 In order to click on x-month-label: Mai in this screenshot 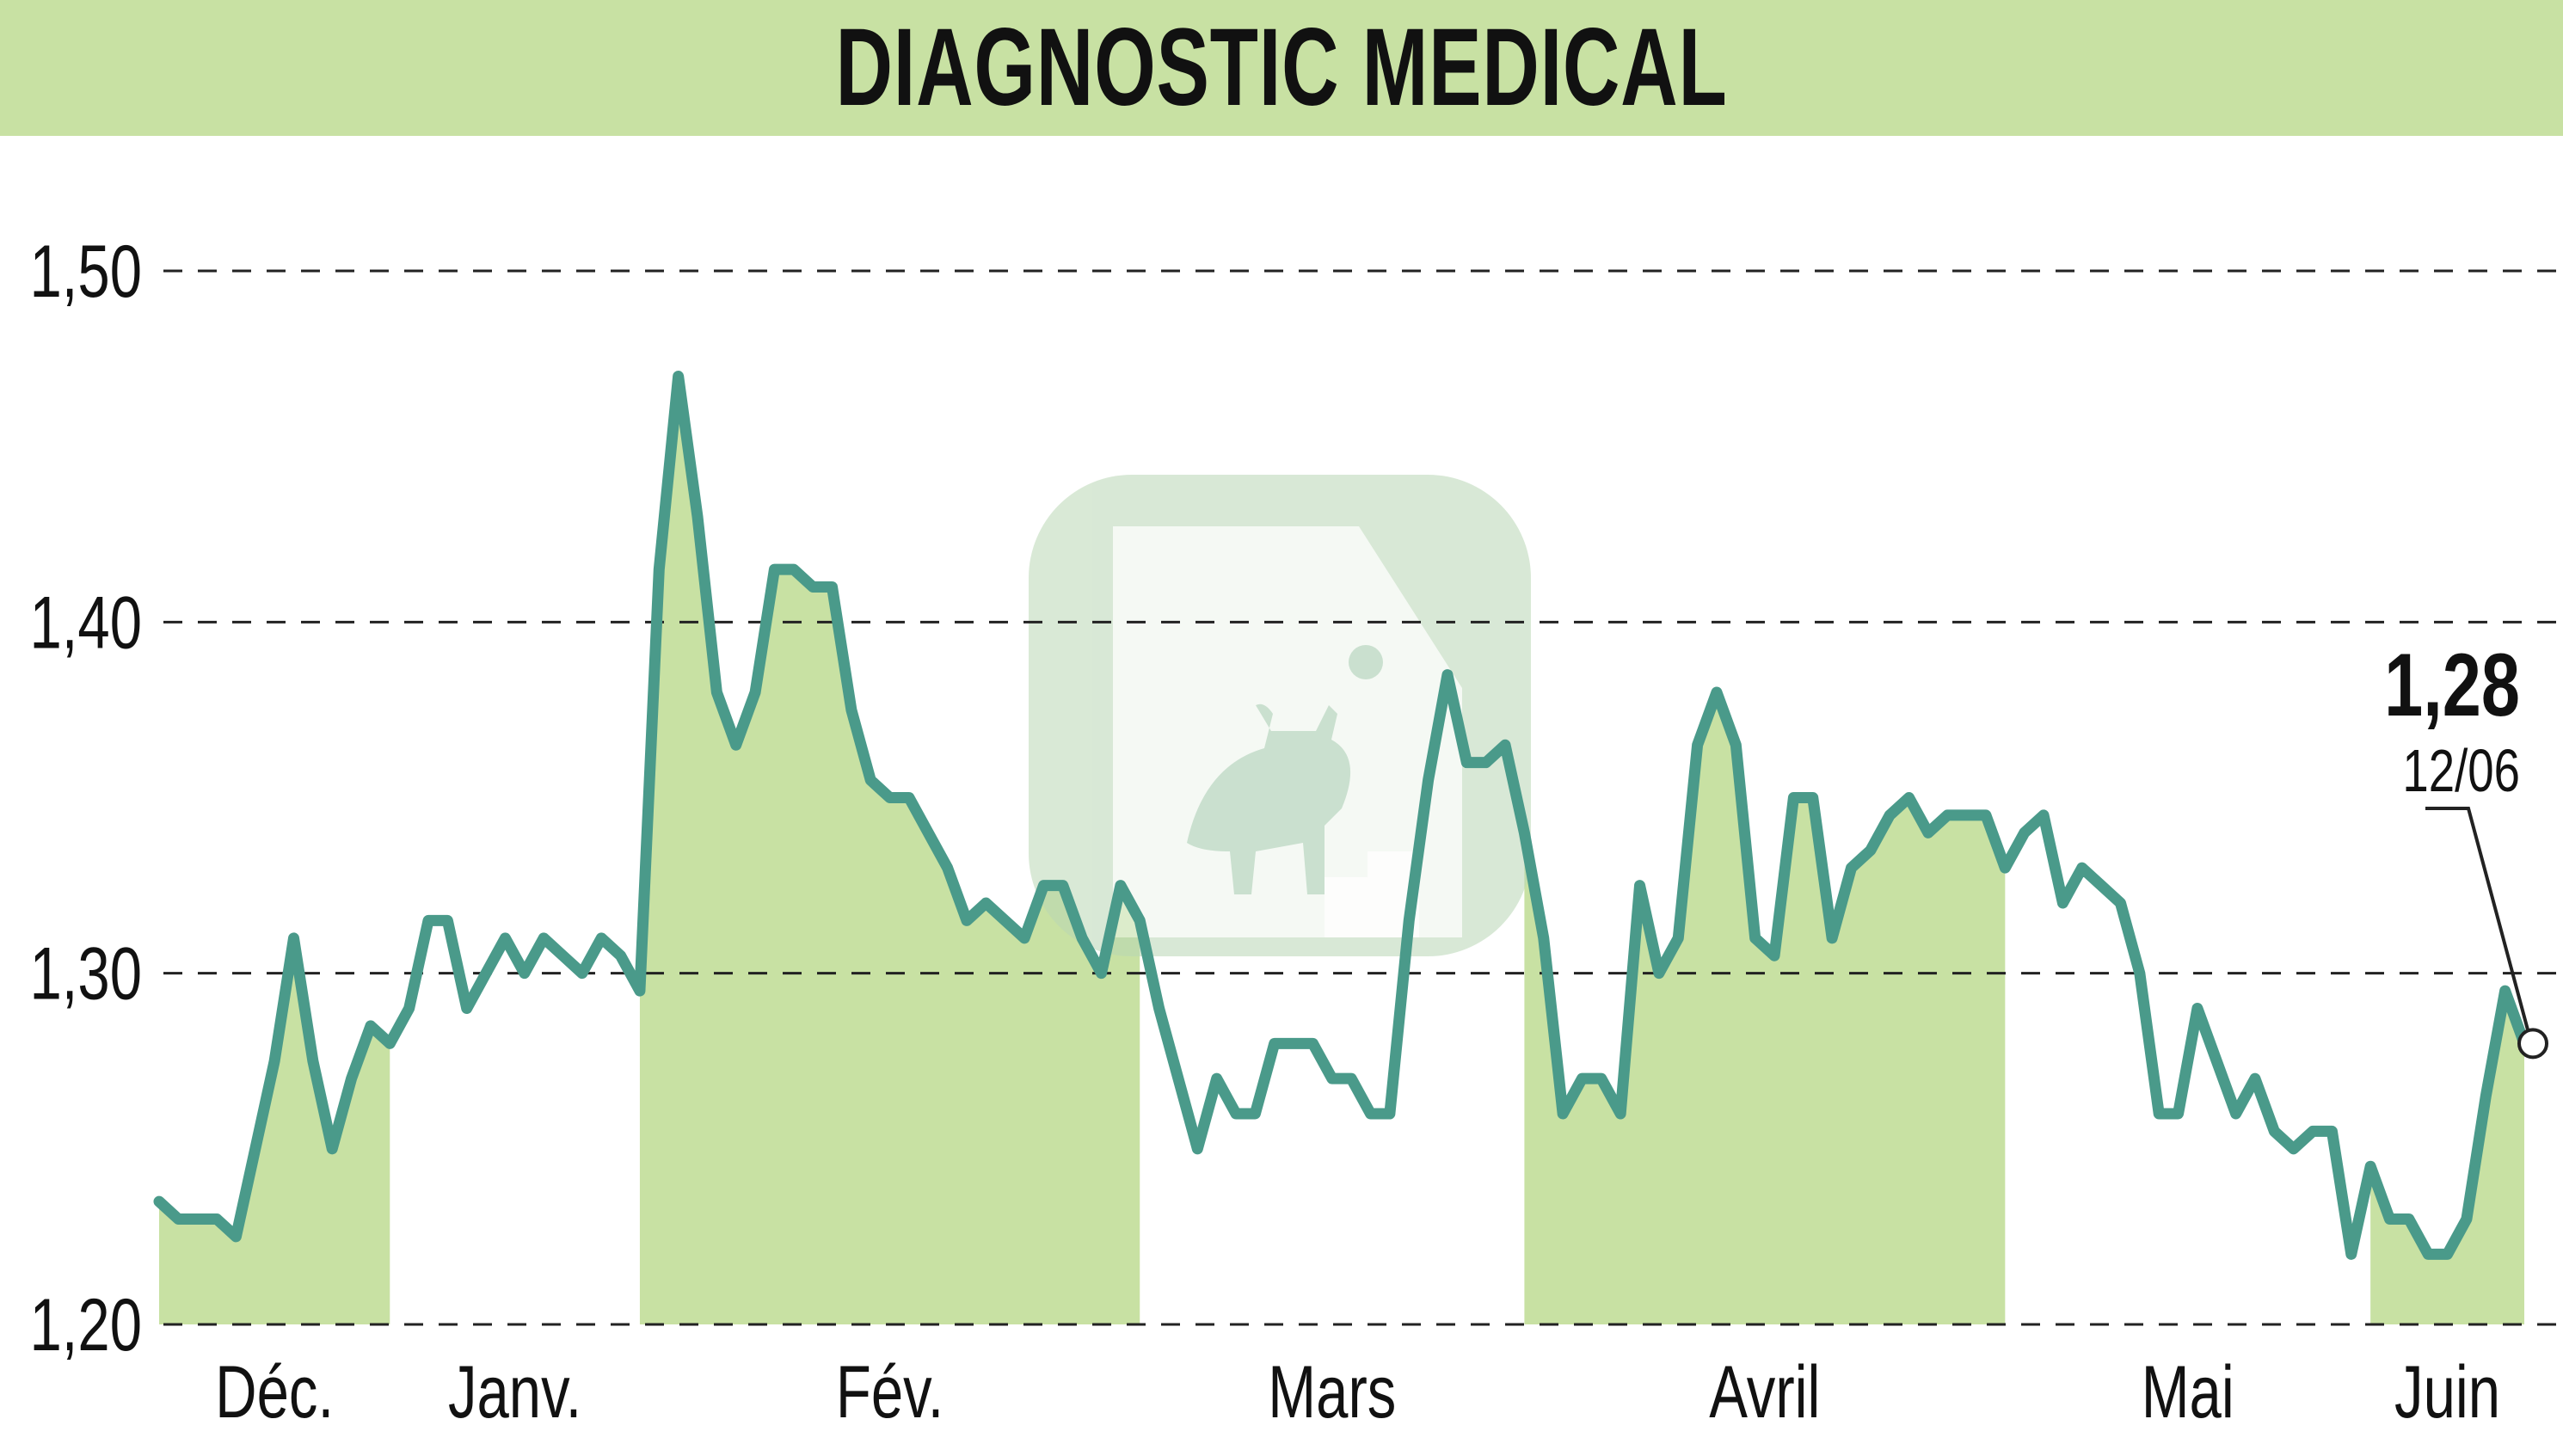, I will do `click(2188, 1393)`.